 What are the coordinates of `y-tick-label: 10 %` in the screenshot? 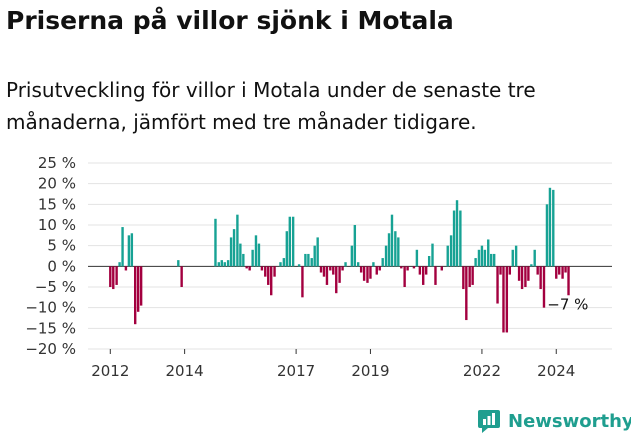 It's located at (57, 225).